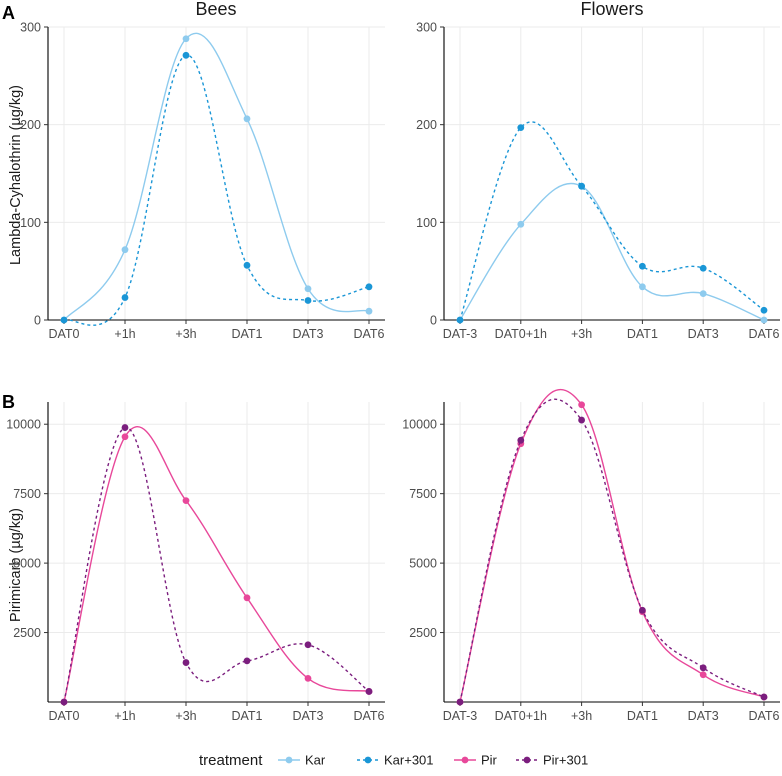 Image resolution: width=782 pixels, height=776 pixels. I want to click on y-tick-label: 300, so click(426, 28).